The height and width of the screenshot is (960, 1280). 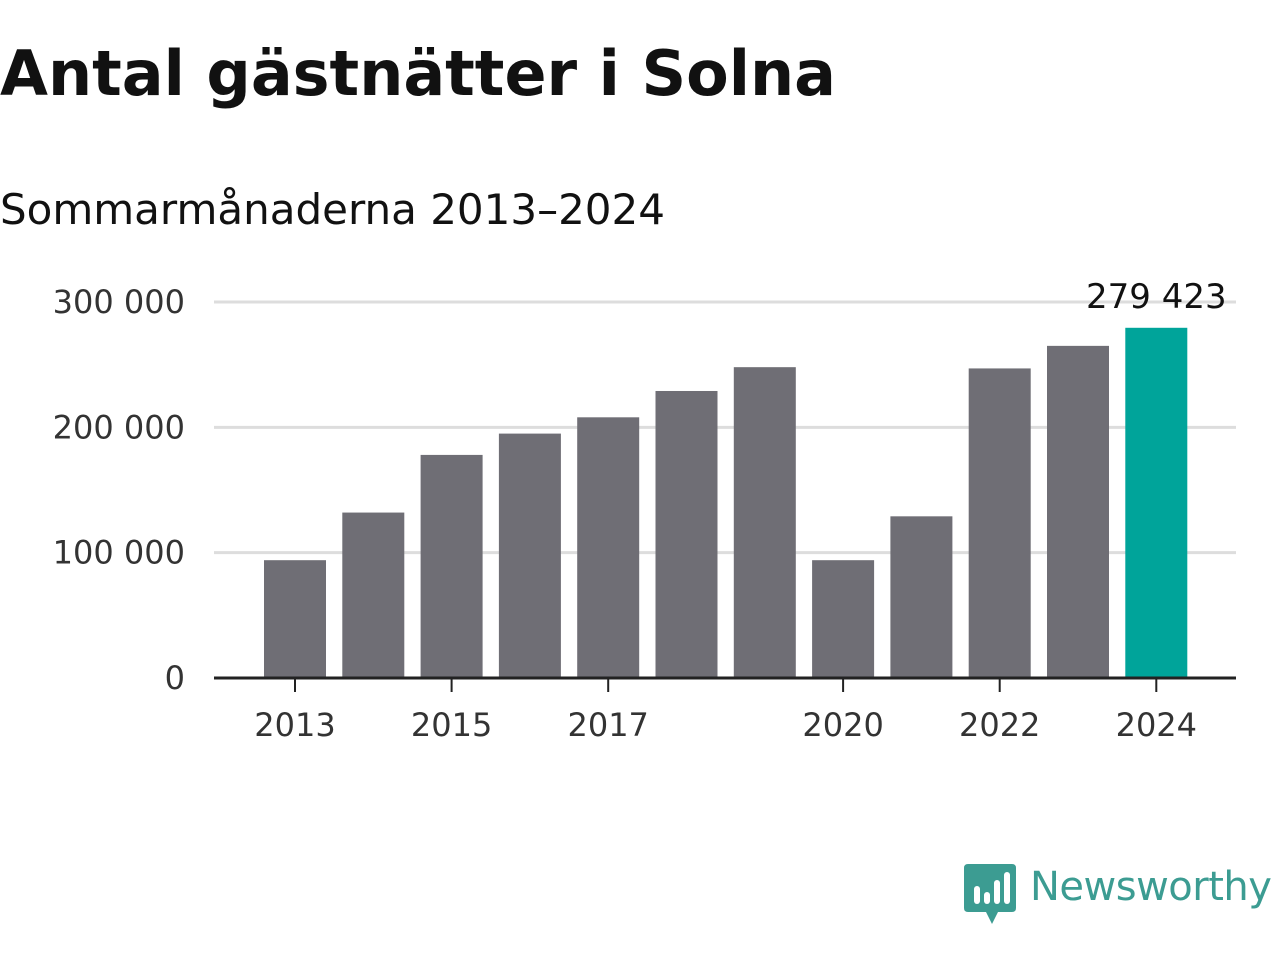 What do you see at coordinates (999, 725) in the screenshot?
I see `x-tick-label: 2022` at bounding box center [999, 725].